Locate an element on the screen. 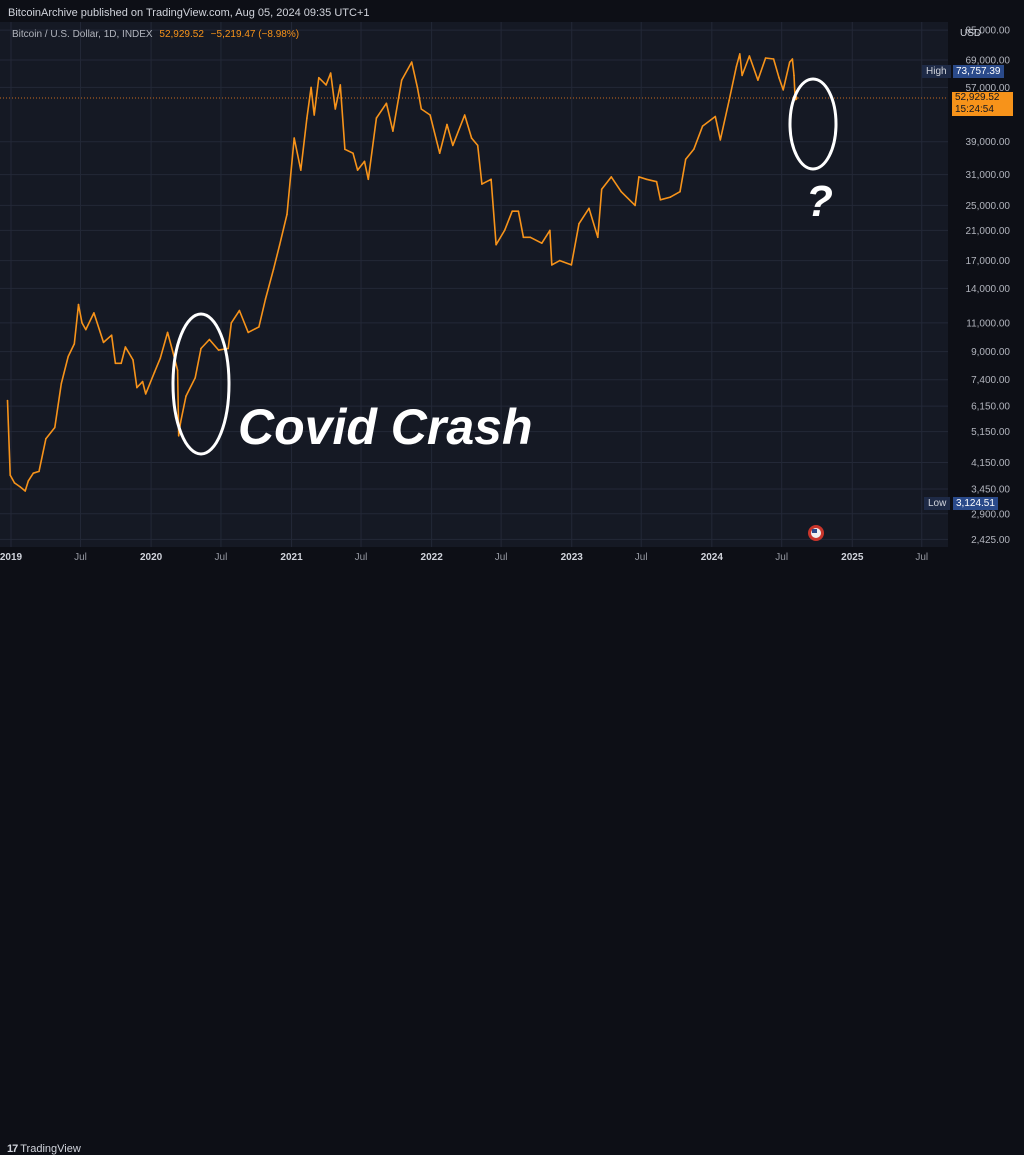  high-tag: High is located at coordinates (936, 71).